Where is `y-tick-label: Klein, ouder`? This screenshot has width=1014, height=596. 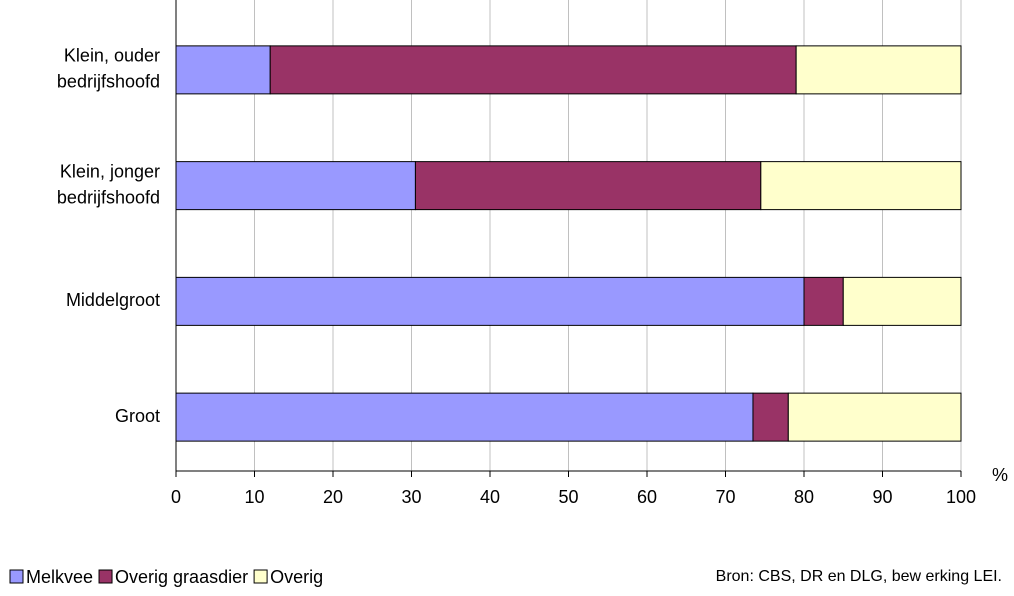
y-tick-label: Klein, ouder is located at coordinates (112, 56).